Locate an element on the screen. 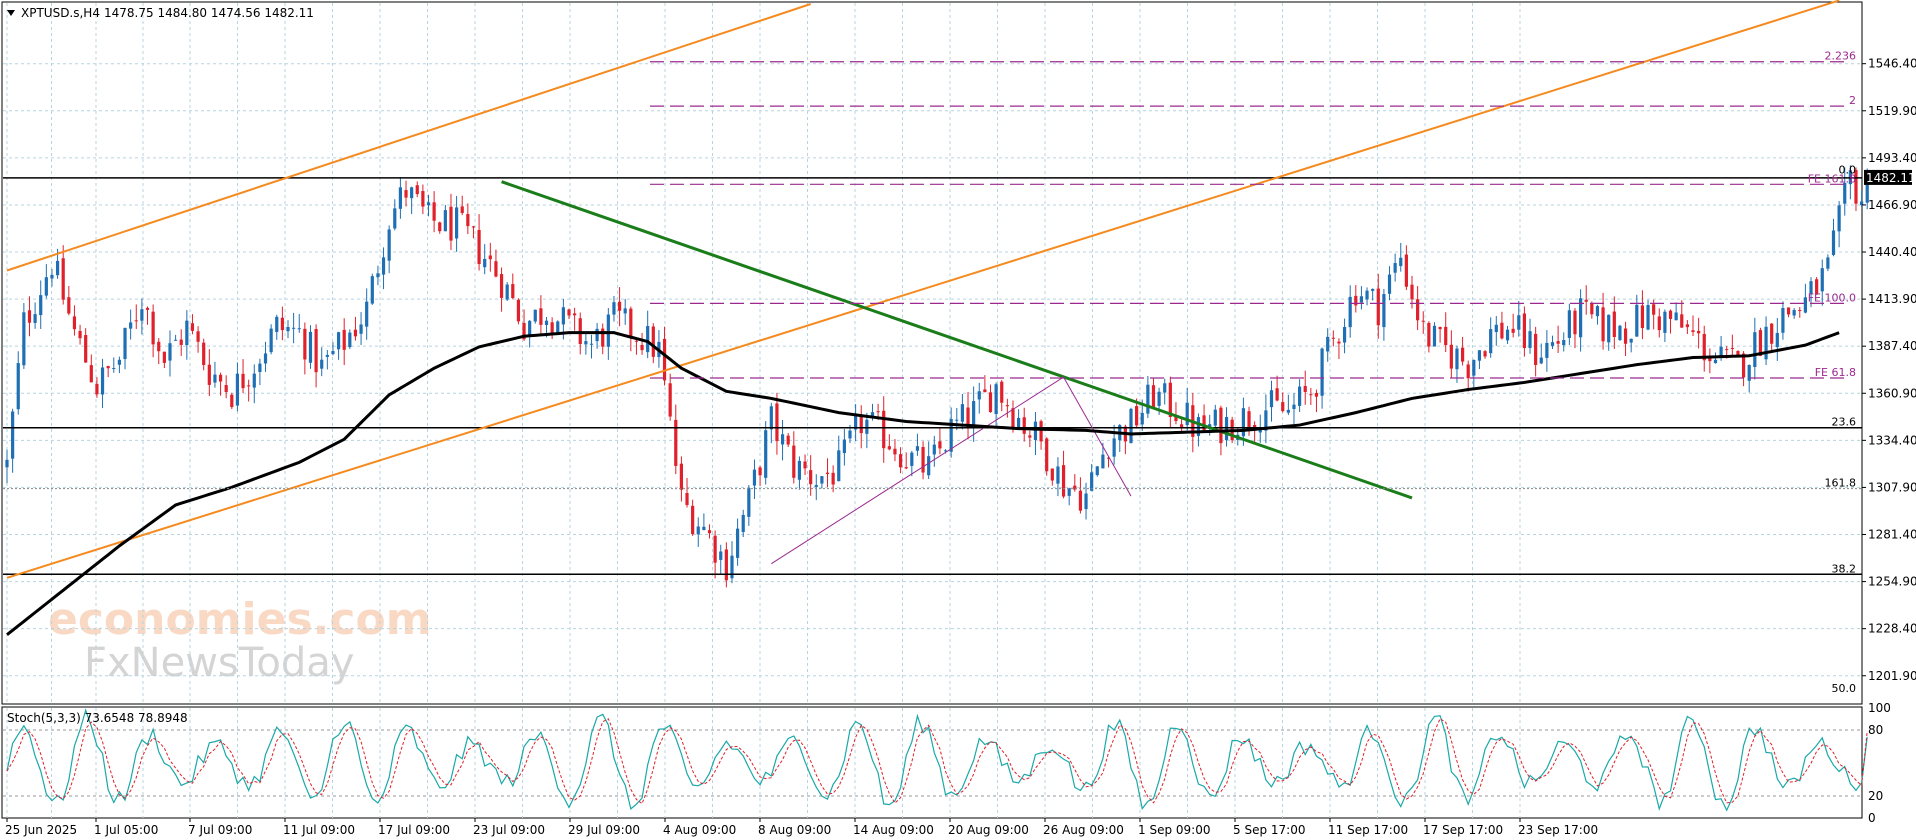  current-price-box is located at coordinates (1888, 177).